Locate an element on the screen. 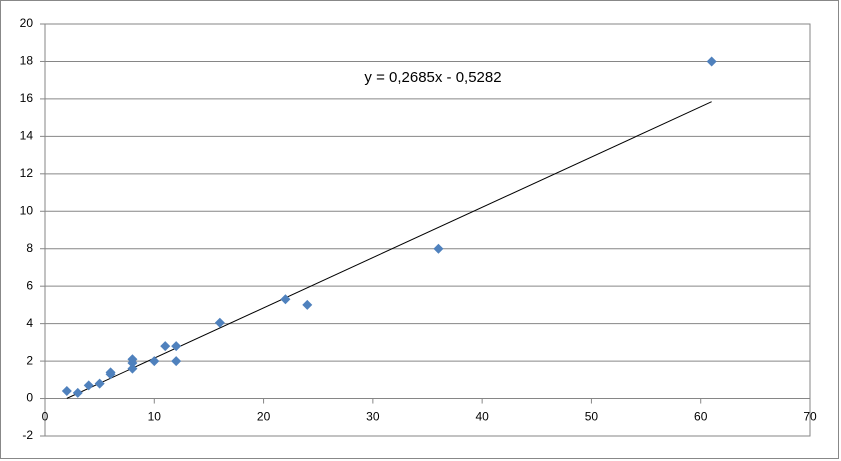 The width and height of the screenshot is (841, 461). x-tick-label: 70 is located at coordinates (810, 417).